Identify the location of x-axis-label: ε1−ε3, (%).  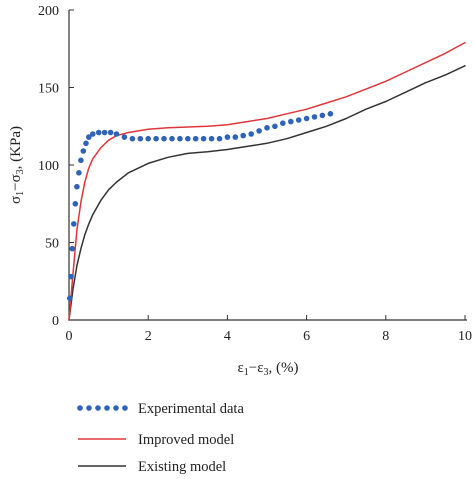
(267, 369).